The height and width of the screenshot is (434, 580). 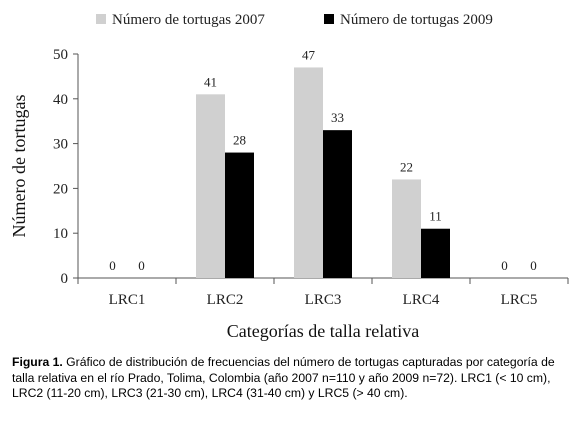 What do you see at coordinates (127, 300) in the screenshot?
I see `x-tick-label: LRC1` at bounding box center [127, 300].